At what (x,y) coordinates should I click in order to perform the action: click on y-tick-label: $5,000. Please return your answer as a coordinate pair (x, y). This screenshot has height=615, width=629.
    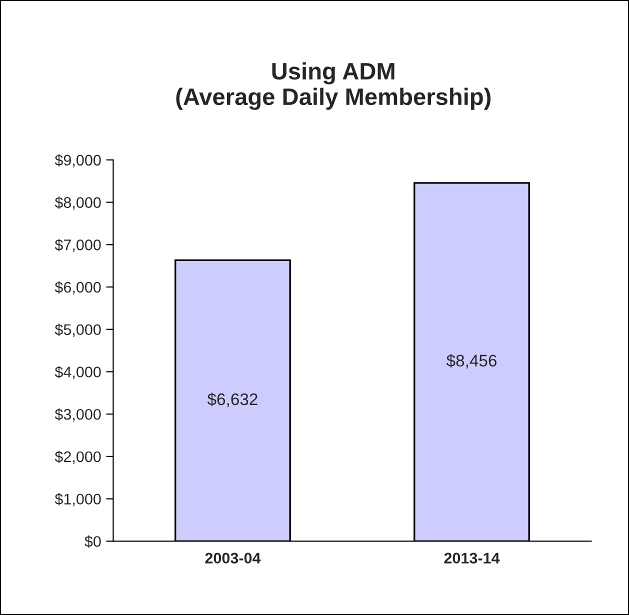
    Looking at the image, I should click on (77, 330).